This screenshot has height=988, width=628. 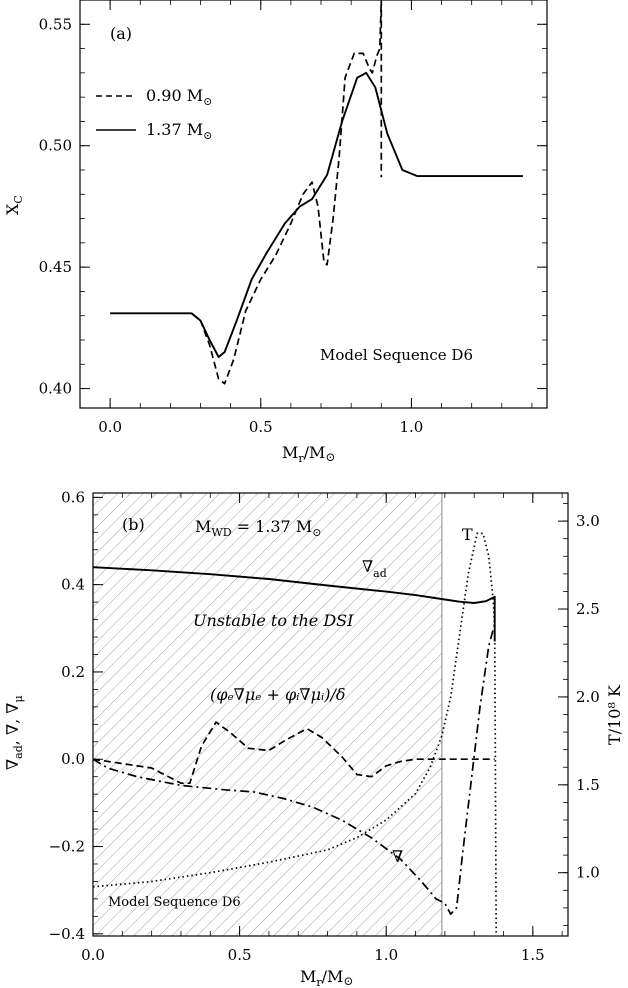 I want to click on panel-b-ylabel: ∇ad, ∇, ∇μ, so click(x=14, y=732).